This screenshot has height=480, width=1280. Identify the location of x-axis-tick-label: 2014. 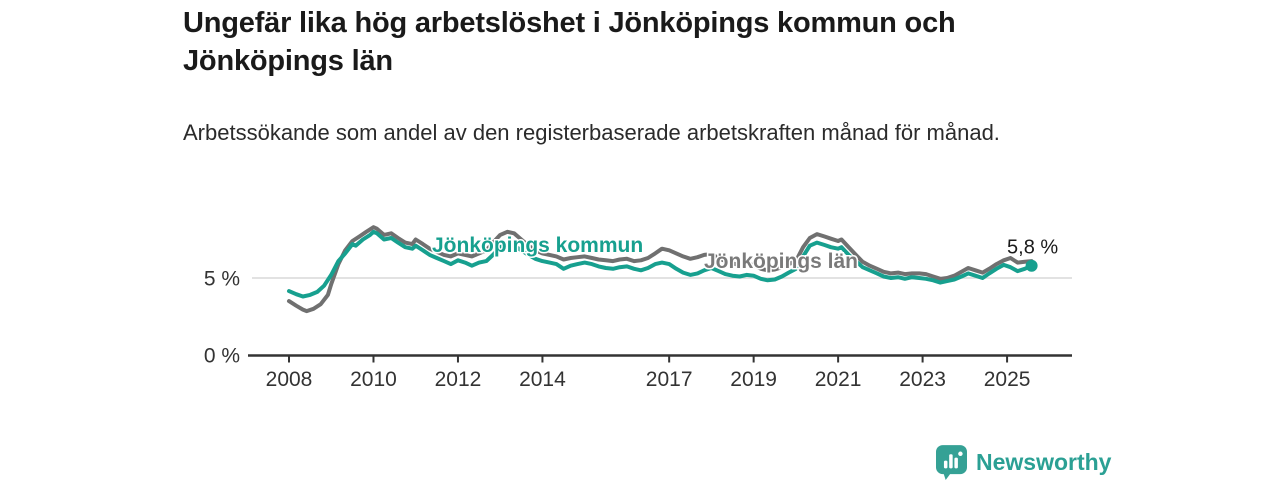
(542, 379).